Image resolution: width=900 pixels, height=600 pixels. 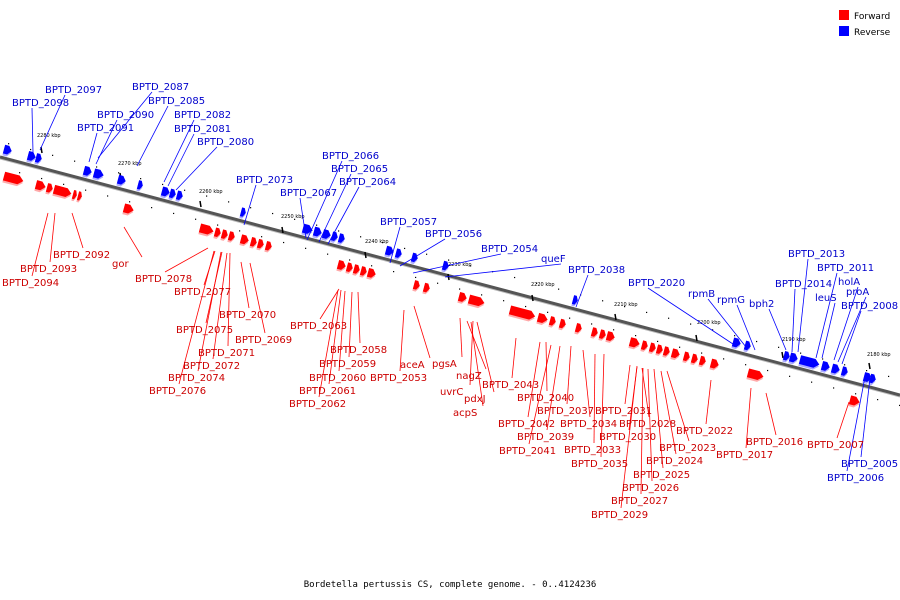 I want to click on forward-gene-label: aceA, so click(x=412, y=365).